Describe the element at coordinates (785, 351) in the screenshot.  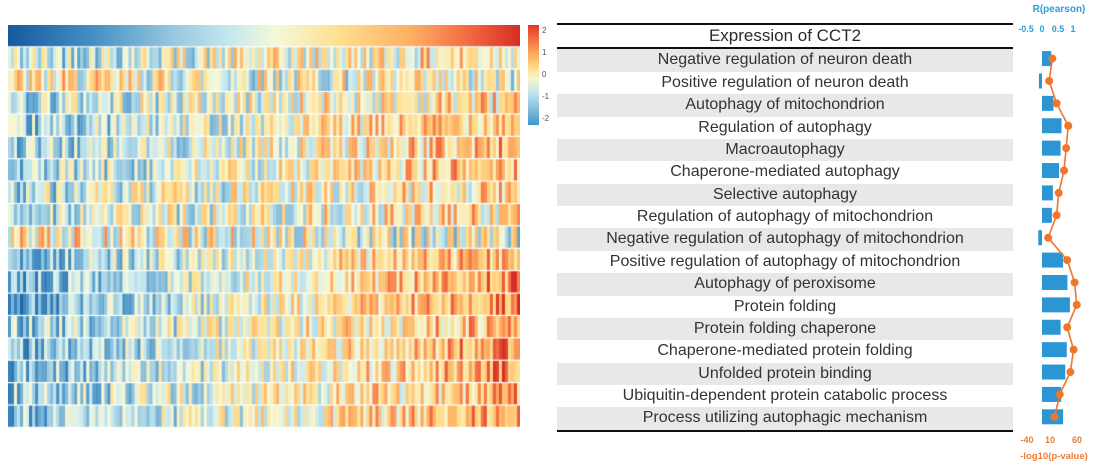
I see `pathway-label: Chaperone-mediated protein folding` at that location.